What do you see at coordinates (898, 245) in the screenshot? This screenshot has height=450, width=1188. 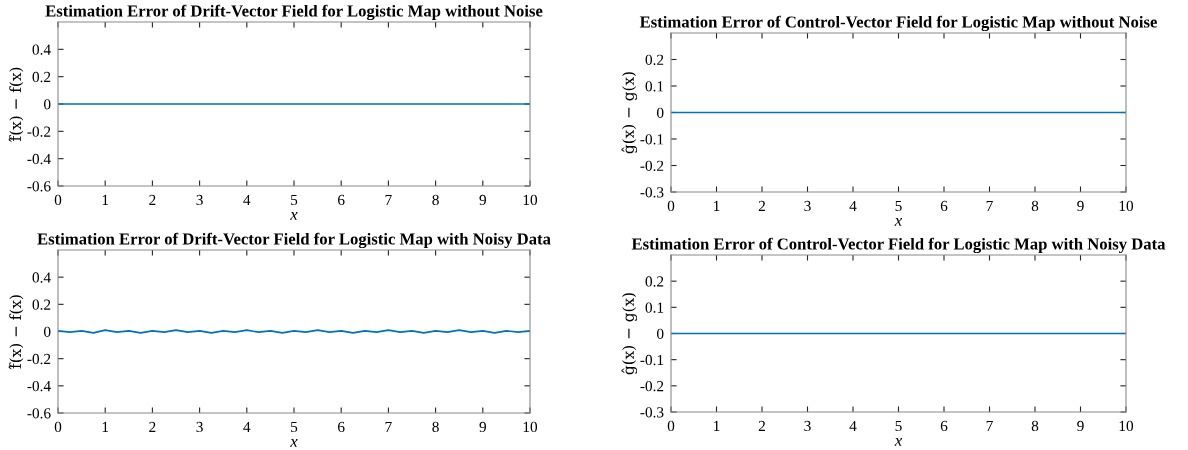 I see `chart-title: Estimation Error of Control-Vector Field for Logistic Map with Noisy Data` at bounding box center [898, 245].